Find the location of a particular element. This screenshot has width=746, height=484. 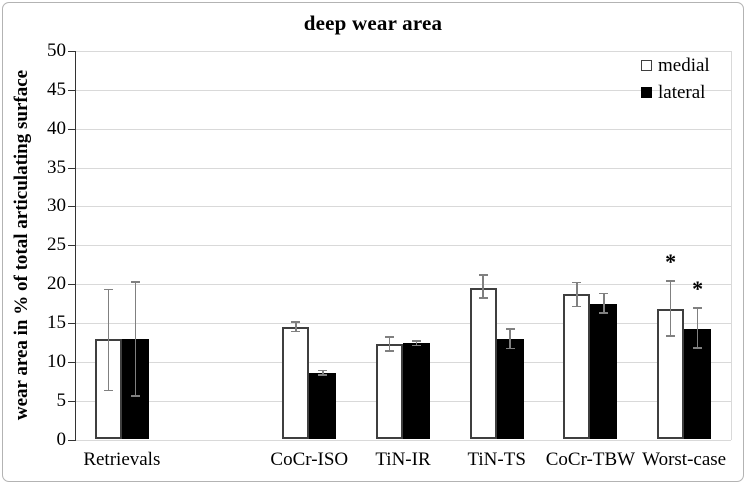

y-axis-tick-label: 50 is located at coordinates (56, 50).